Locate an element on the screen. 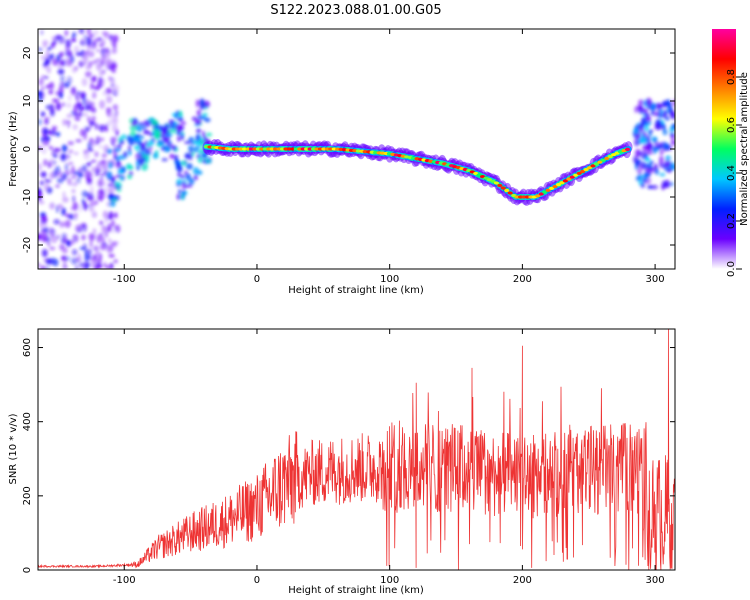 The height and width of the screenshot is (600, 750). colorbar-tick-label: 0.8 is located at coordinates (731, 77).